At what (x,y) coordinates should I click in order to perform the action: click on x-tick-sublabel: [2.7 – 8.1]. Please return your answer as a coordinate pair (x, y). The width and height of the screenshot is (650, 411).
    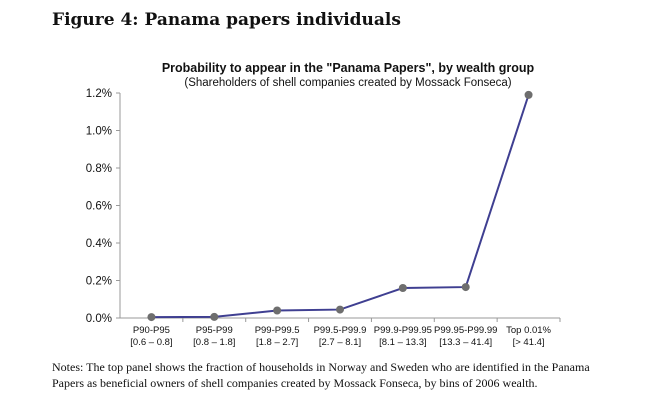
    Looking at the image, I should click on (340, 342).